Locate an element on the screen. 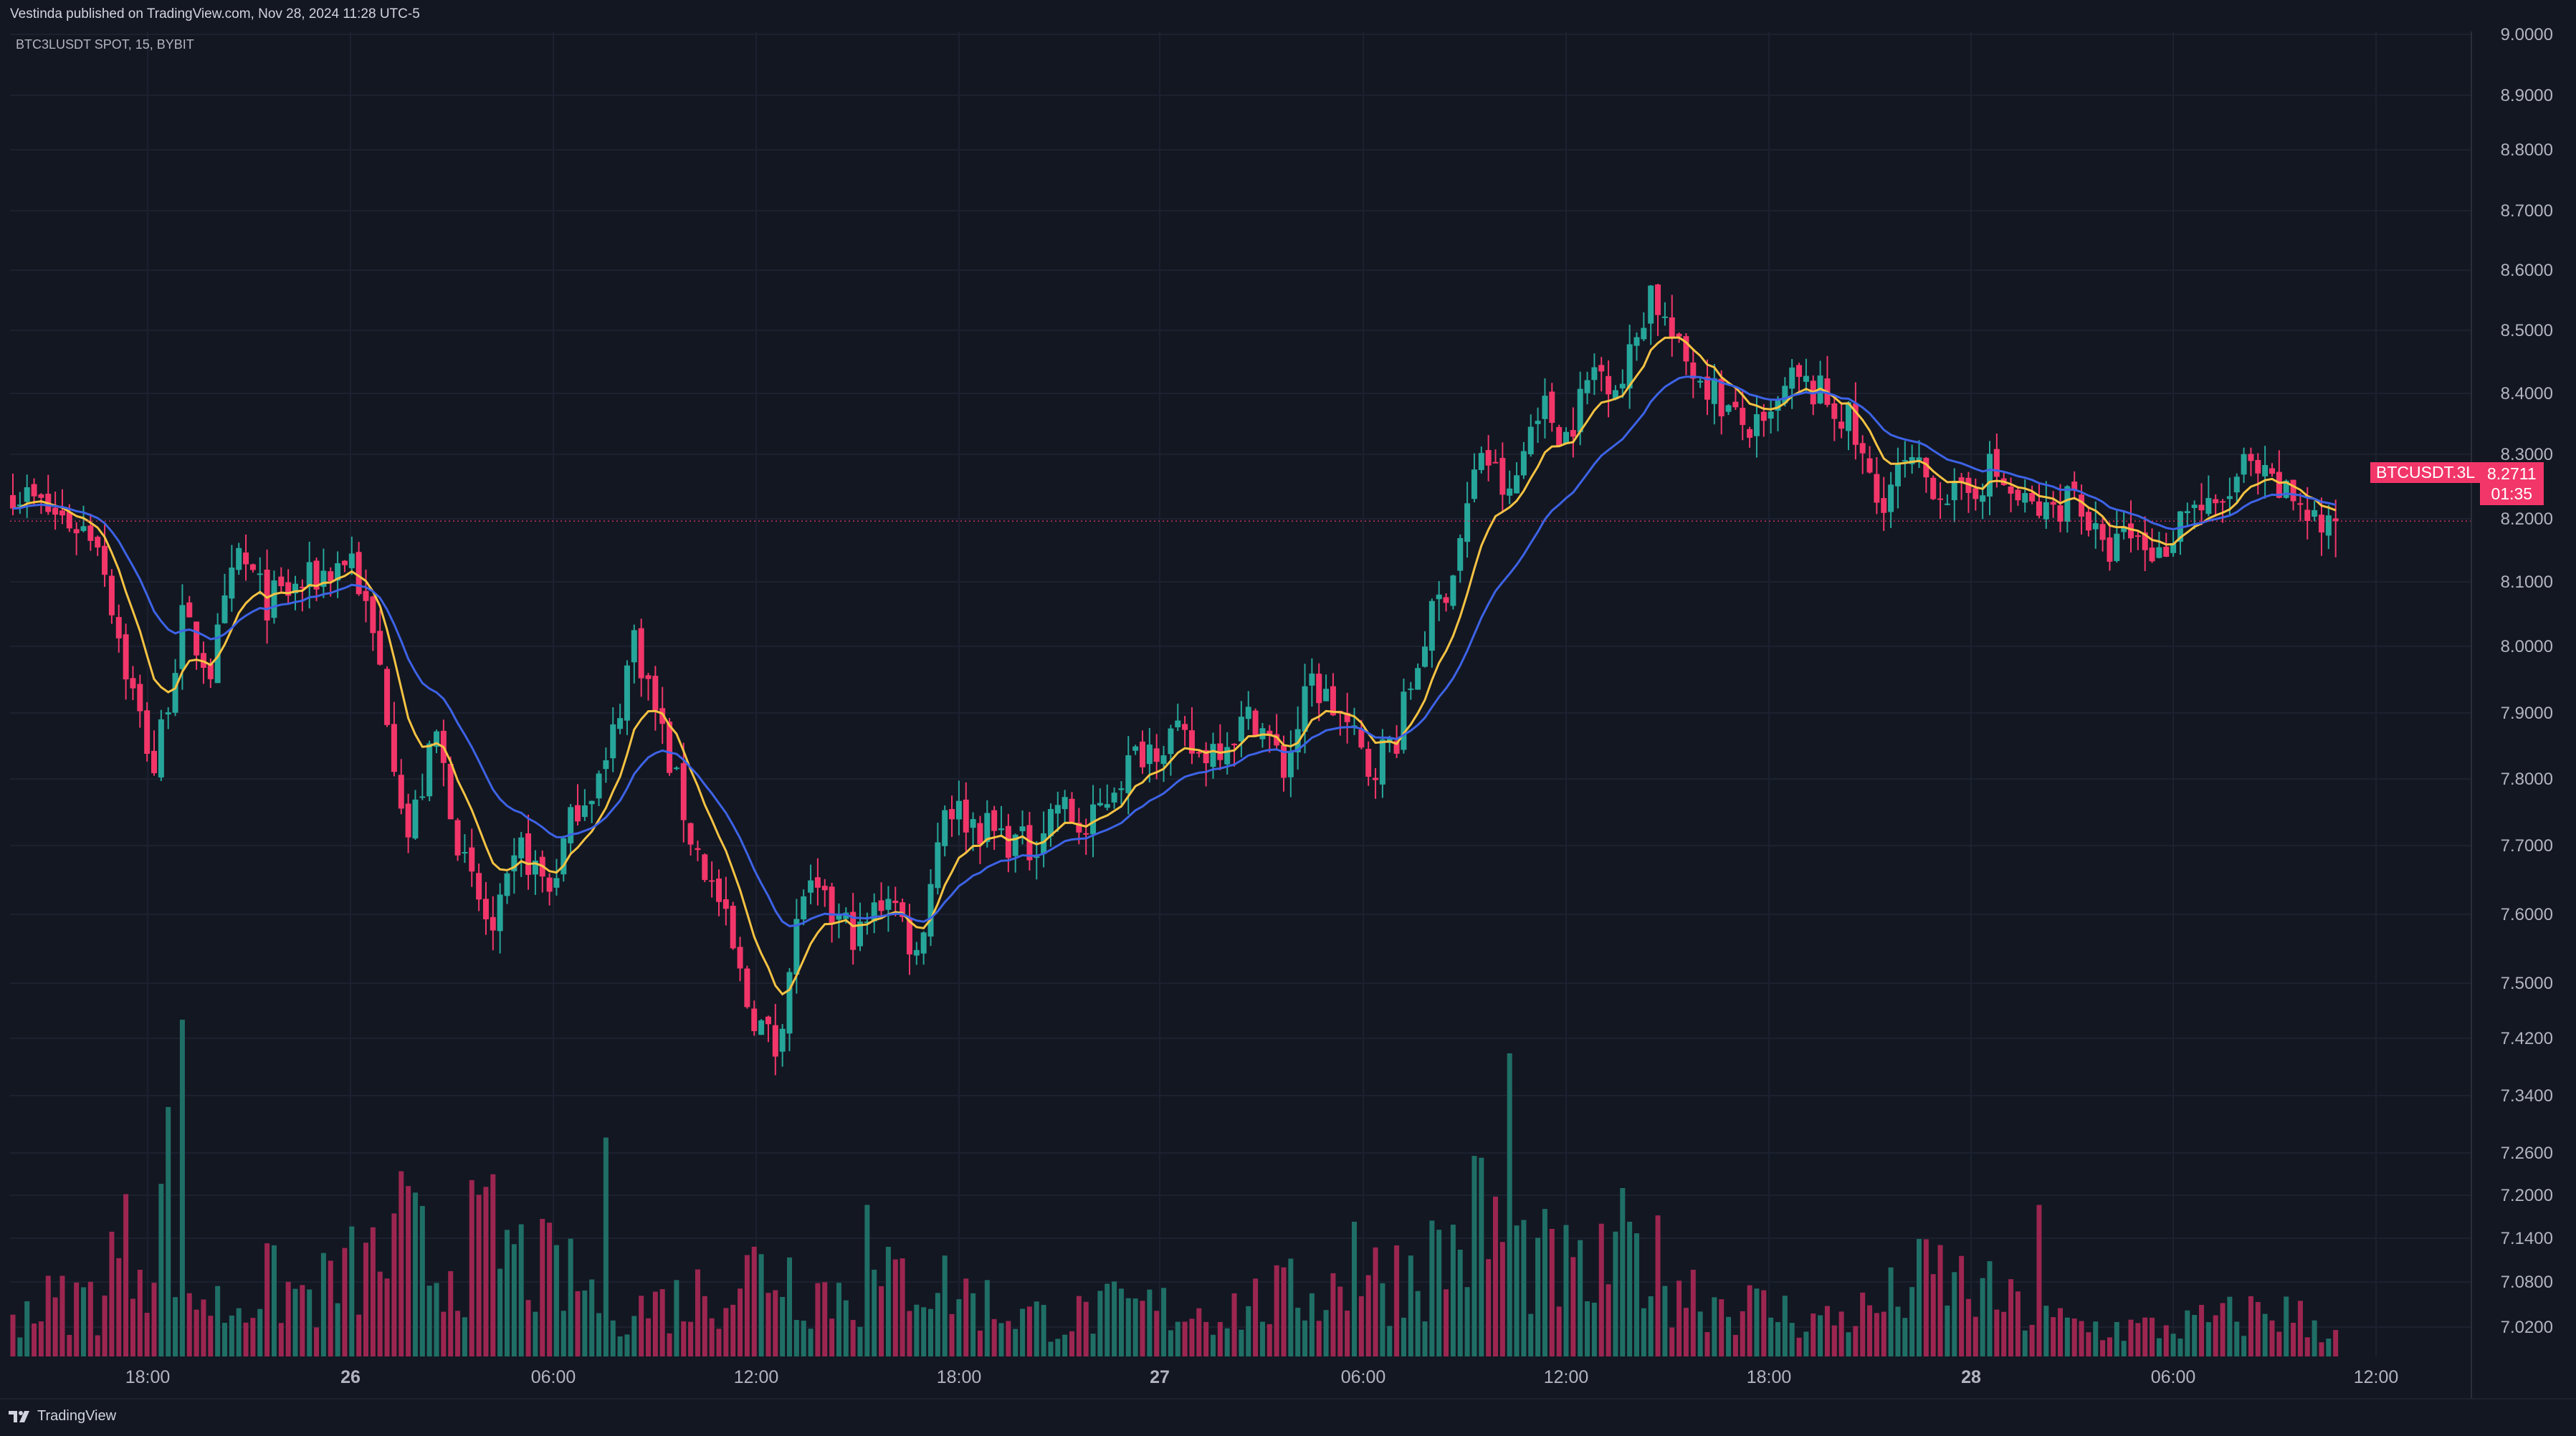 The width and height of the screenshot is (2576, 1436). tradingview-logo: TradingView is located at coordinates (62, 1416).